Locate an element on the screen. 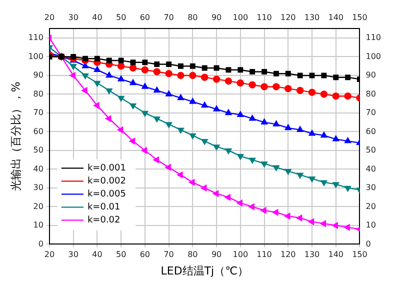 The height and width of the screenshot is (288, 394). legend-label: k=0.001 is located at coordinates (106, 169).